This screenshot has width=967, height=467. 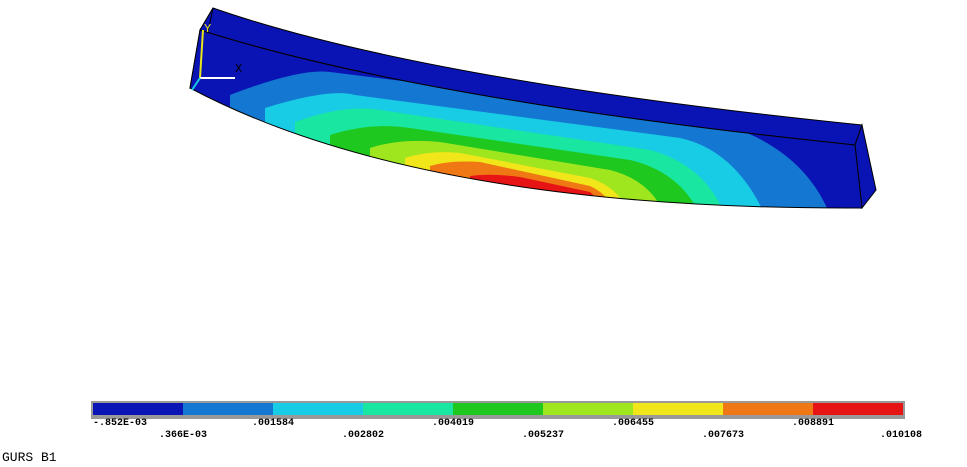 What do you see at coordinates (216, 56) in the screenshot?
I see `triad: Y X` at bounding box center [216, 56].